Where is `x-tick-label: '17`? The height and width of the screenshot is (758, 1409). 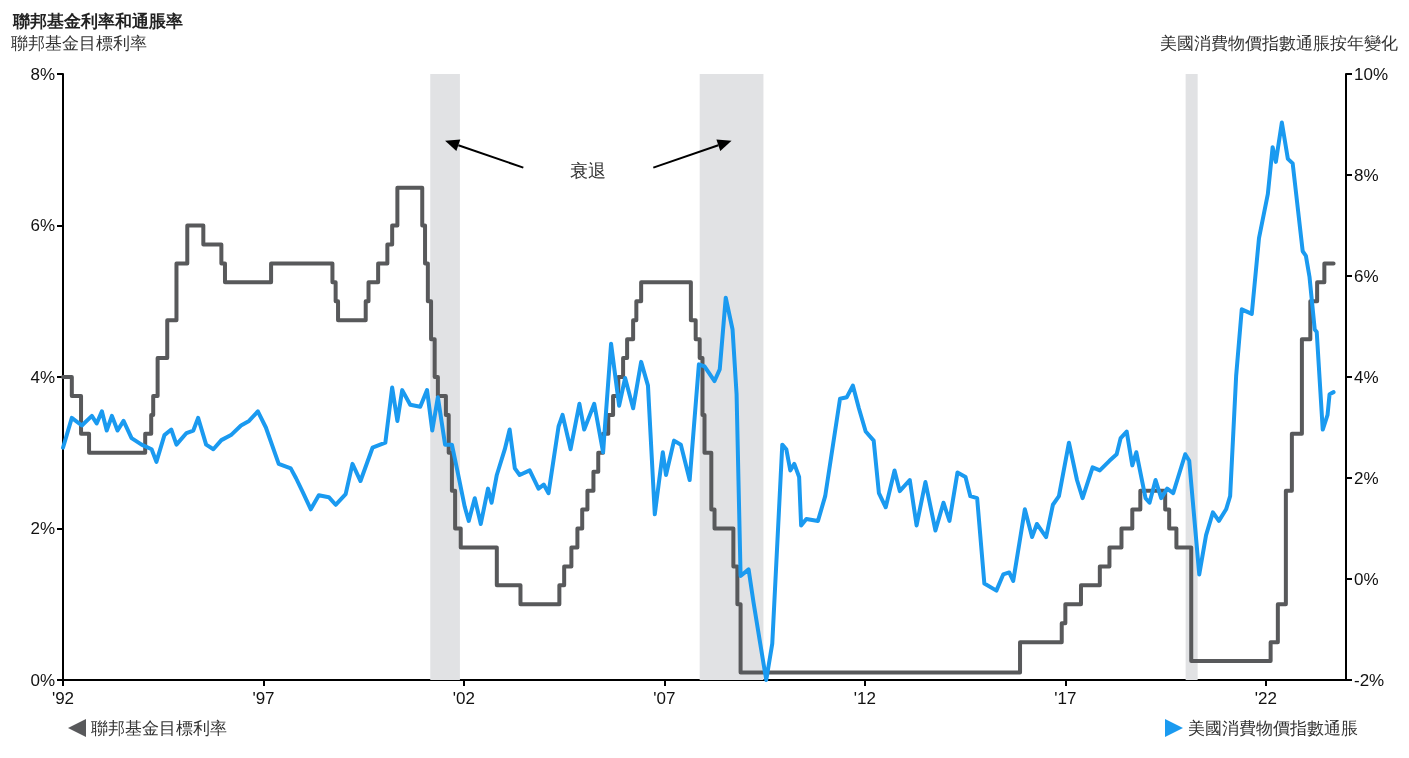 x-tick-label: '17 is located at coordinates (1065, 698).